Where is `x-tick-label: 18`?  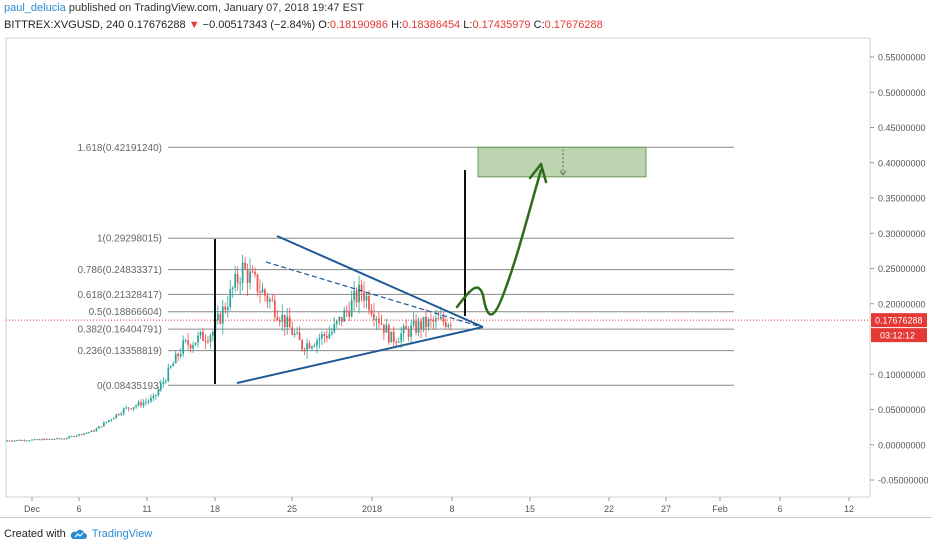
x-tick-label: 18 is located at coordinates (215, 509).